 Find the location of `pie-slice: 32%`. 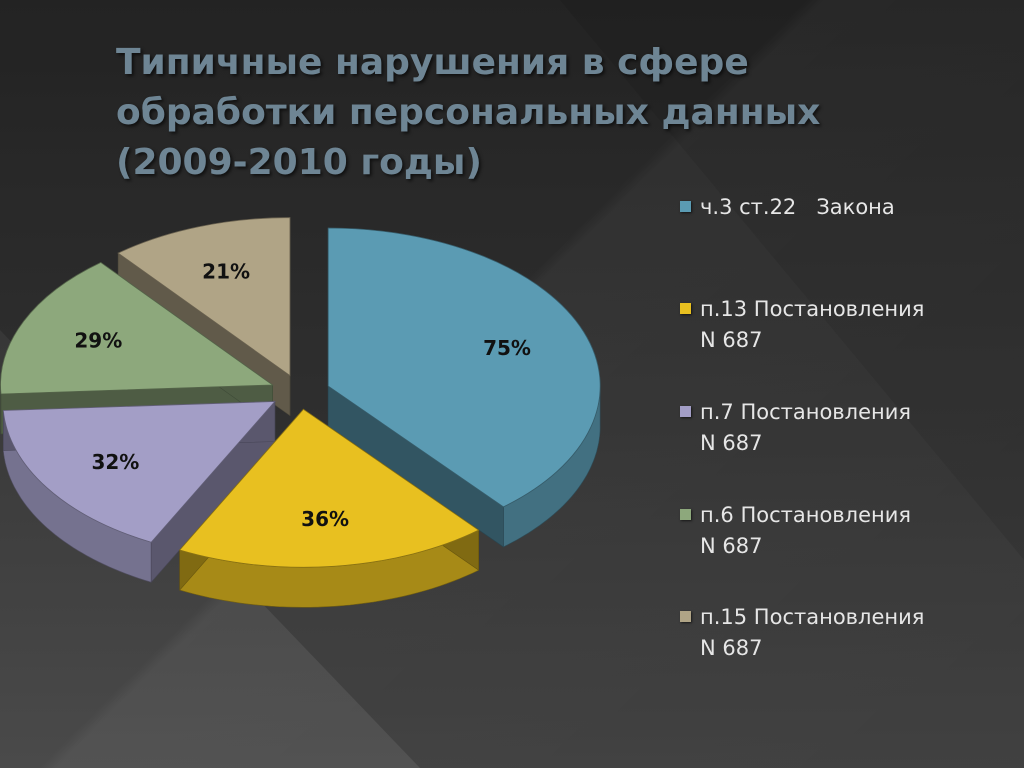

pie-slice: 32% is located at coordinates (139, 492).